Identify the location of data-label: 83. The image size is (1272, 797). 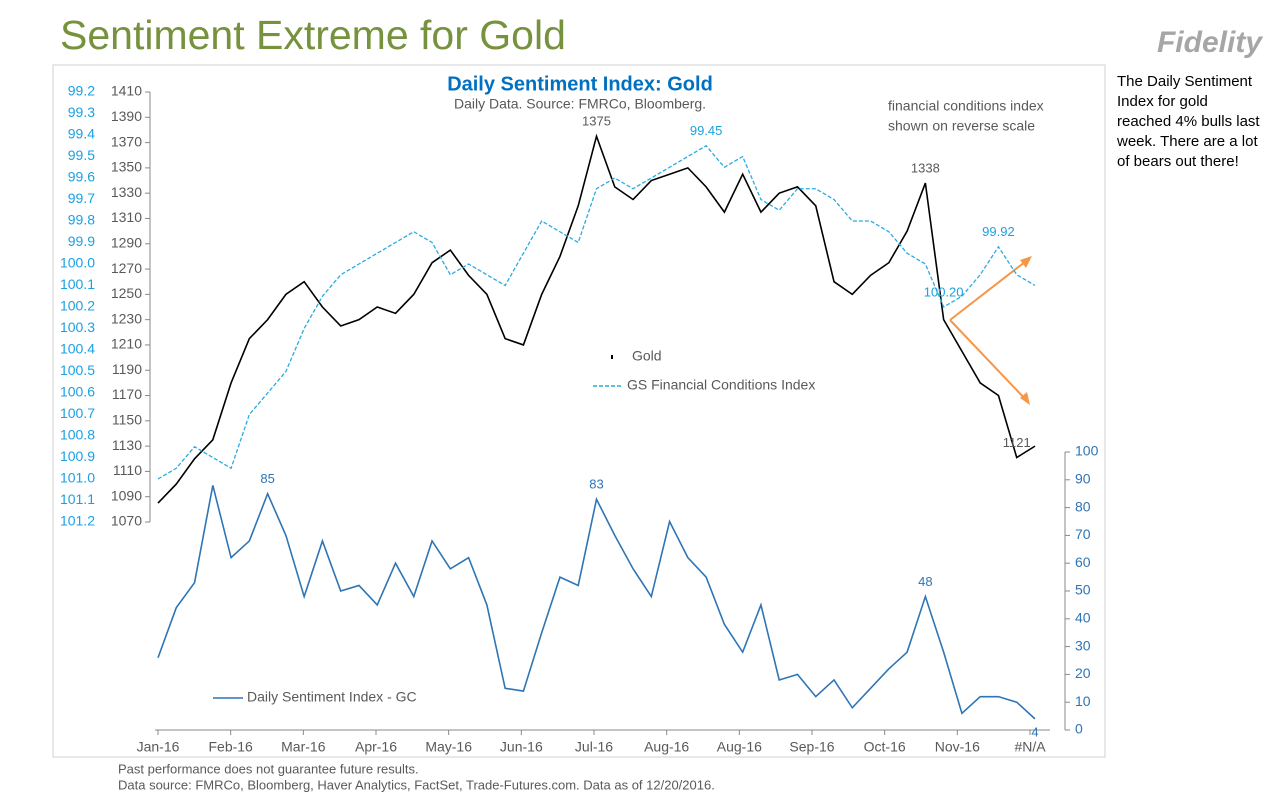
(596, 484).